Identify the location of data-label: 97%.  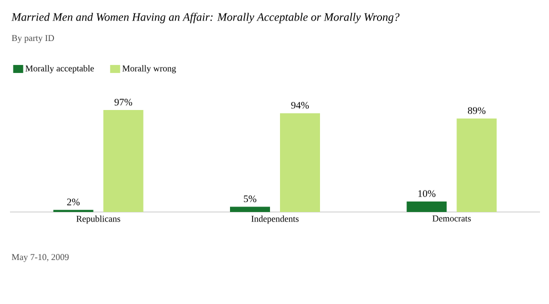
(123, 102).